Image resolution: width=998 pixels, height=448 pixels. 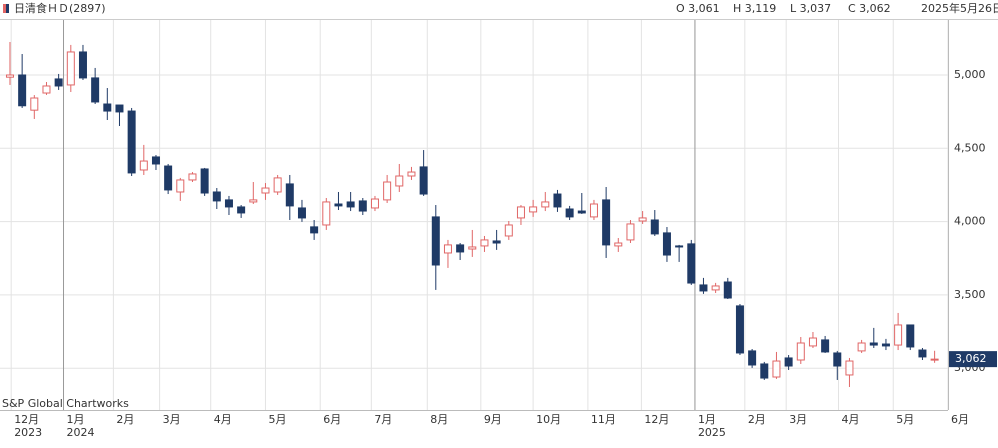 I want to click on last-price-box, so click(x=973, y=359).